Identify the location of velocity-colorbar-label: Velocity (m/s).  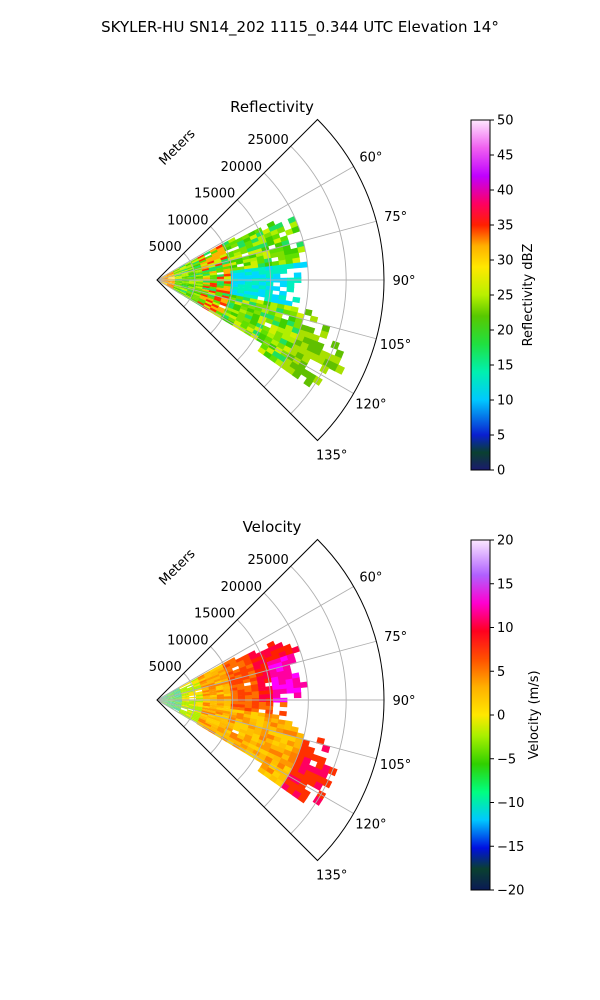
(534, 714).